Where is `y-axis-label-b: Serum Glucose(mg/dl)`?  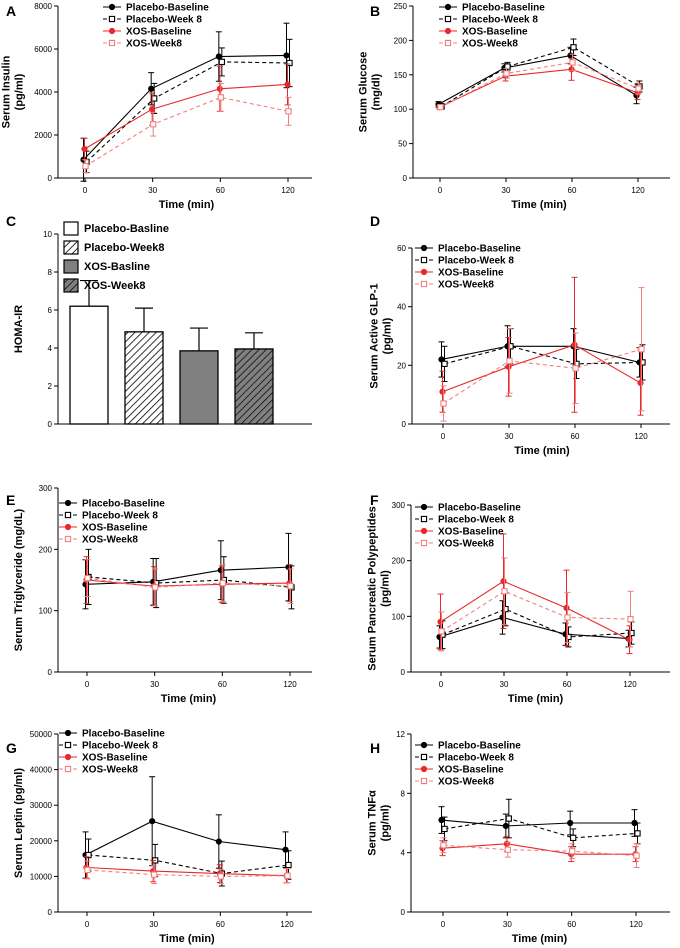 y-axis-label-b: Serum Glucose(mg/dl) is located at coordinates (370, 92).